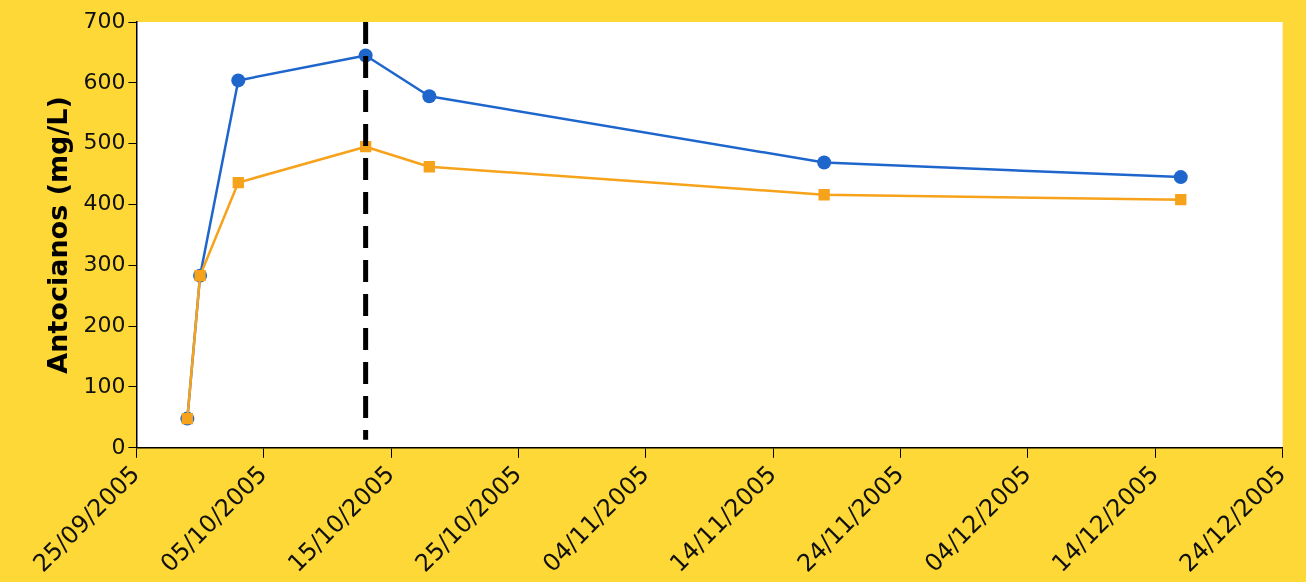  Describe the element at coordinates (104, 324) in the screenshot. I see `y-tick-label: 200` at that location.